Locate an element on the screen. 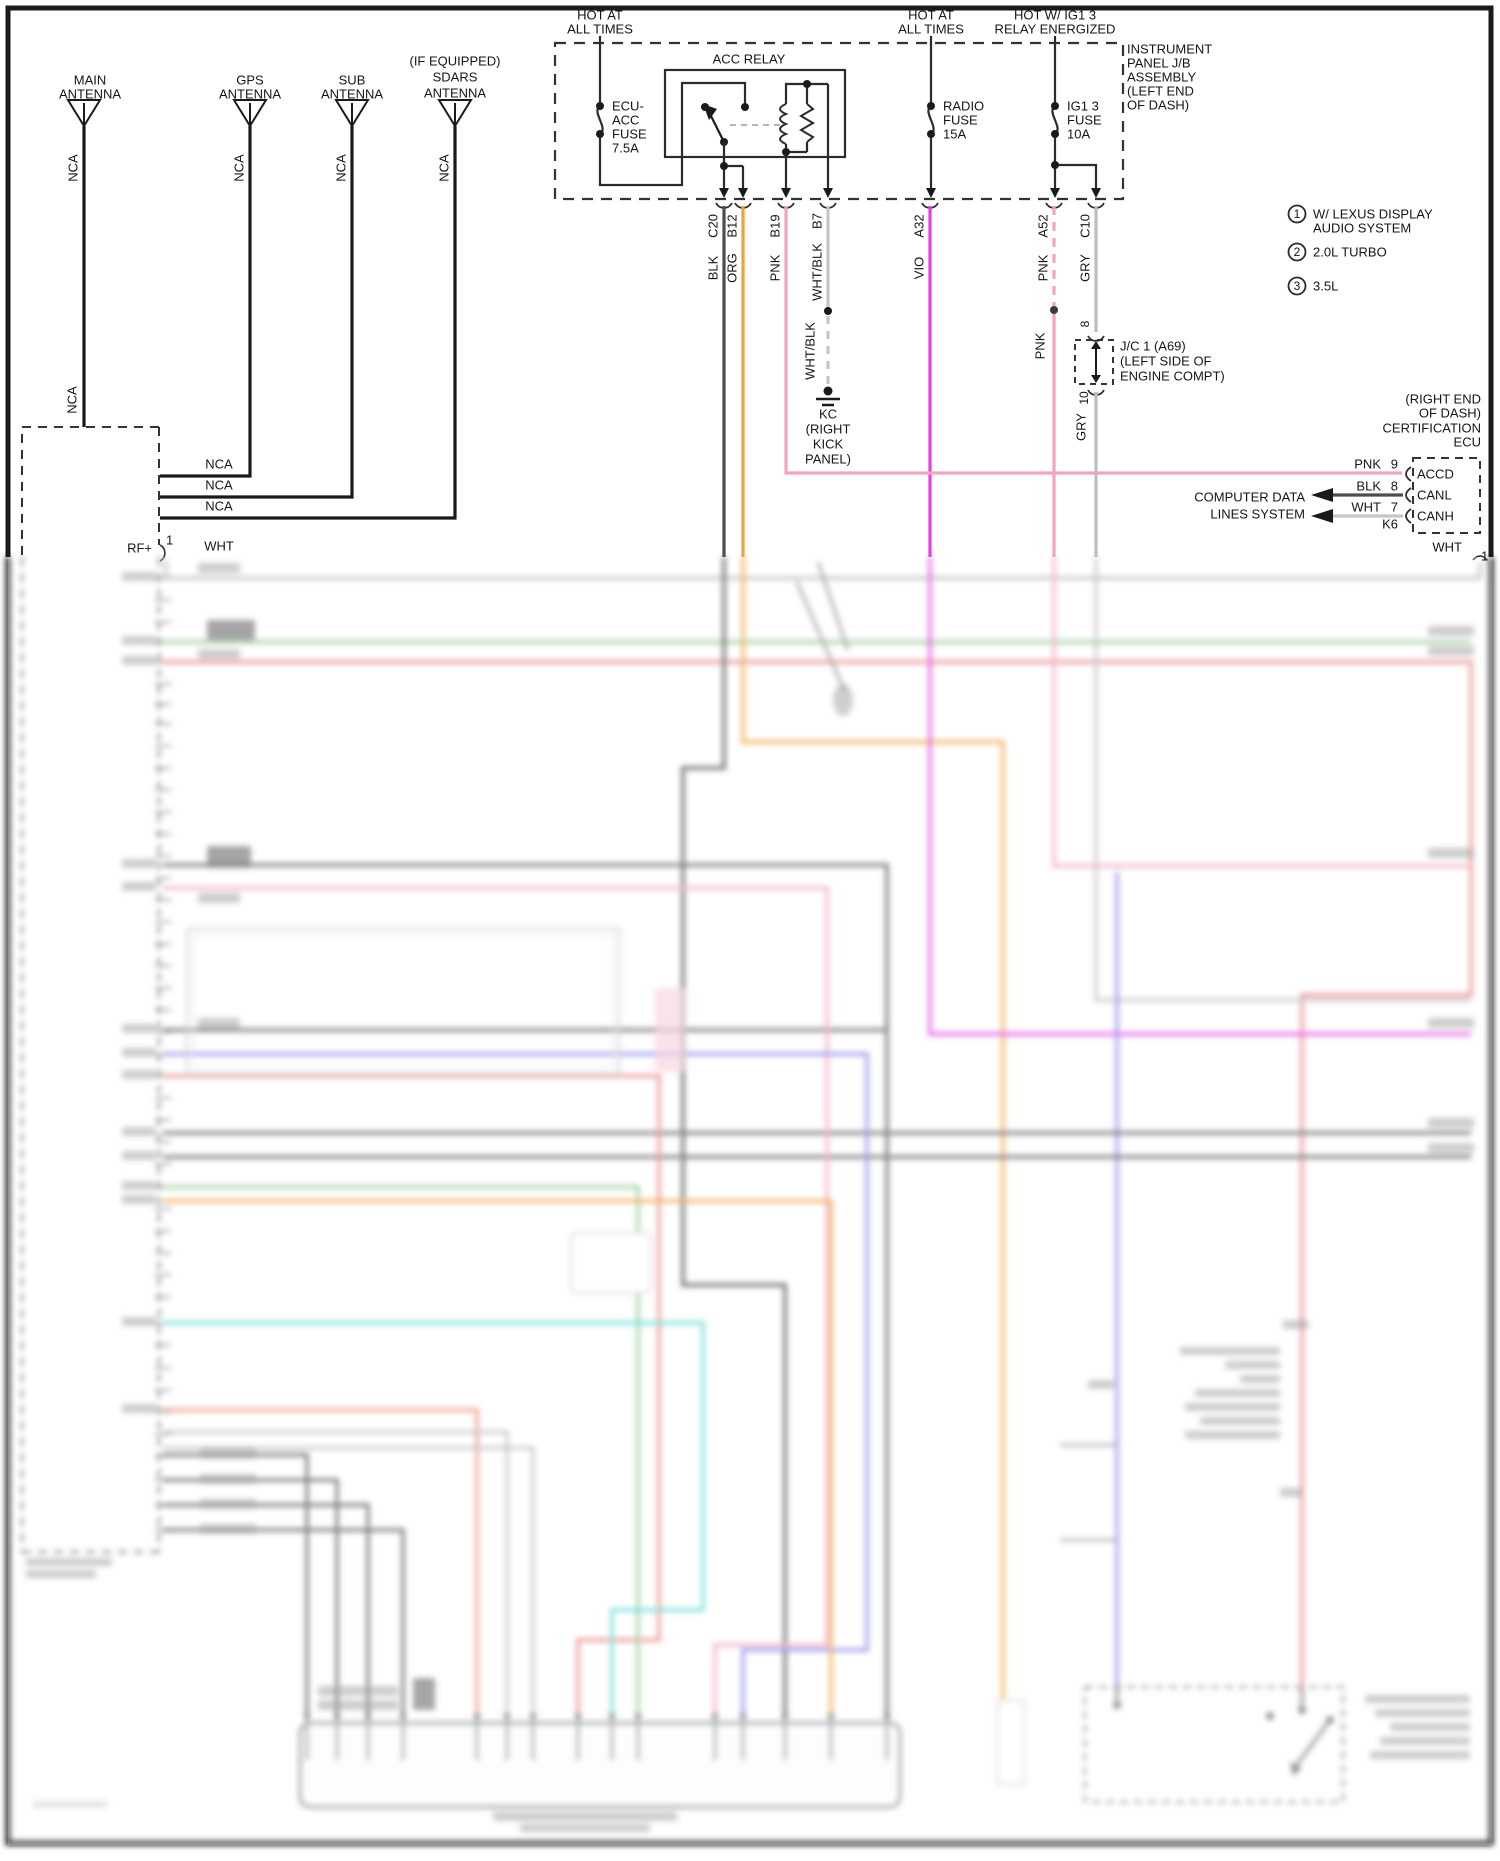 This screenshot has height=1861, width=1500. nca-label-gps: NCA is located at coordinates (239, 168).